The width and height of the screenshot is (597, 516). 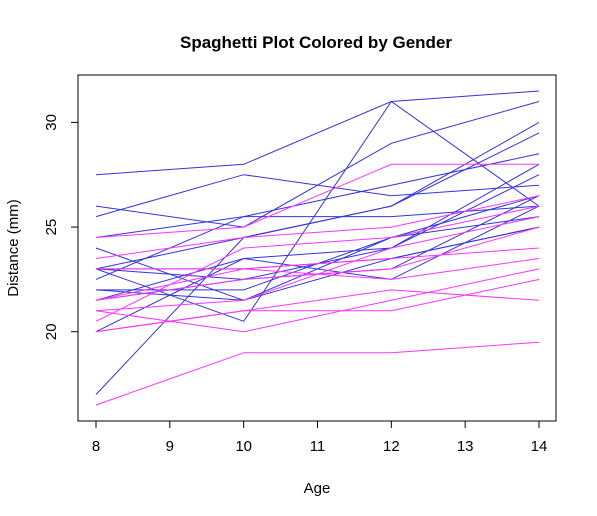 What do you see at coordinates (170, 446) in the screenshot?
I see `x-tick-label: 9` at bounding box center [170, 446].